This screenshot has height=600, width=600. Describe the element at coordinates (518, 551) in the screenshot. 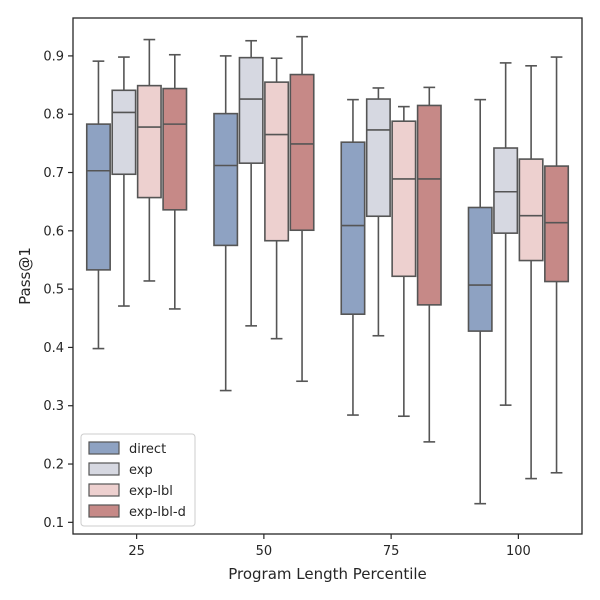

I see `x-tick-label: 100` at that location.